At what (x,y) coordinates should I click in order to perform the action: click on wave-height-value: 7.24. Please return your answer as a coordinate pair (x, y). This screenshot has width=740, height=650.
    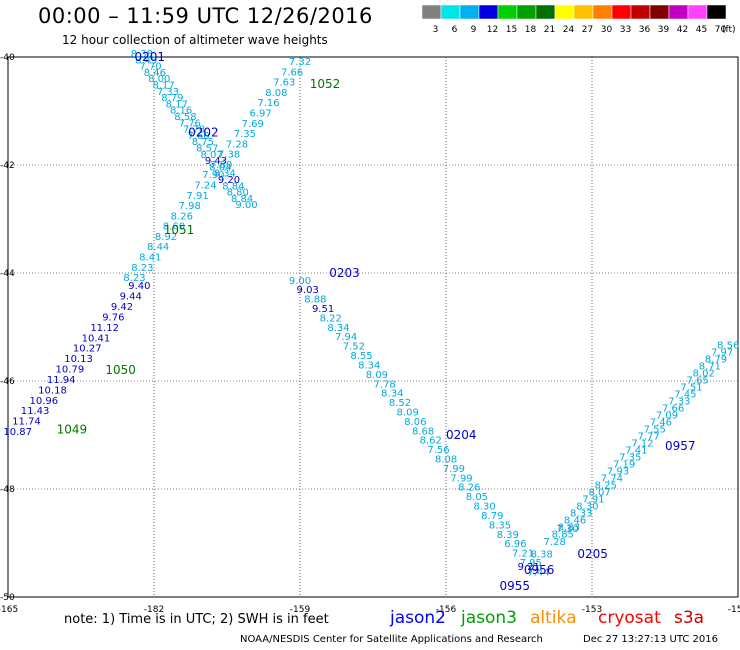
    Looking at the image, I should click on (205, 186).